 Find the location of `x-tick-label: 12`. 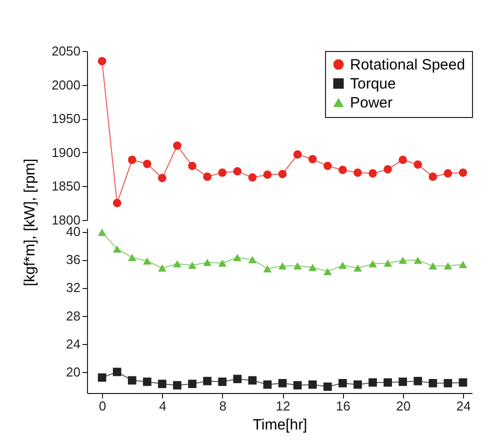

x-tick-label: 12 is located at coordinates (283, 406).